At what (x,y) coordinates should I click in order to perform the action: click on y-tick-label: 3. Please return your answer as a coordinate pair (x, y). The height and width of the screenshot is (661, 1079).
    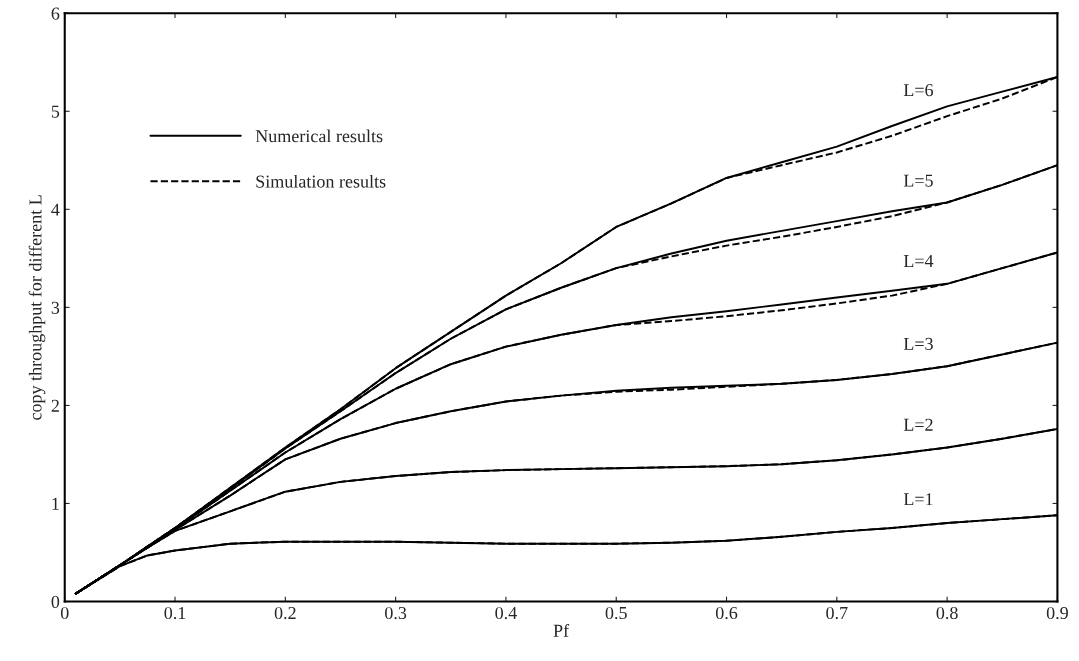
    Looking at the image, I should click on (55, 307).